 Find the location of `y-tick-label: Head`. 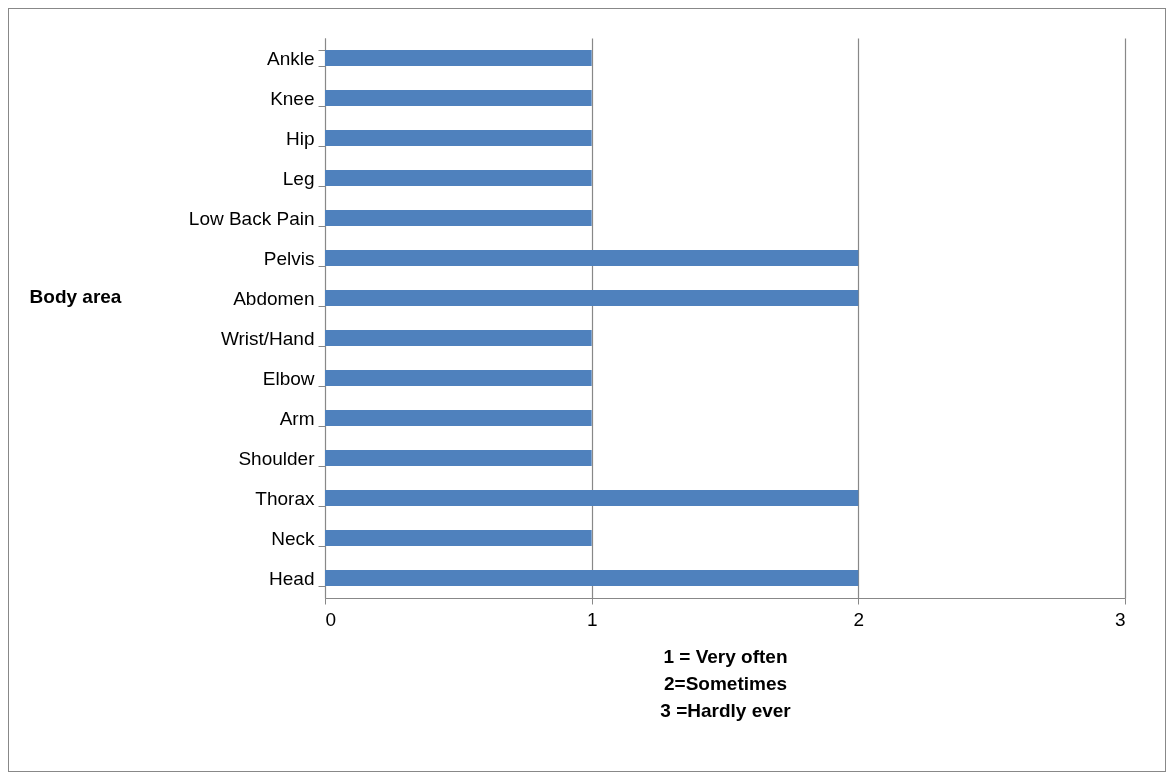

y-tick-label: Head is located at coordinates (292, 578).